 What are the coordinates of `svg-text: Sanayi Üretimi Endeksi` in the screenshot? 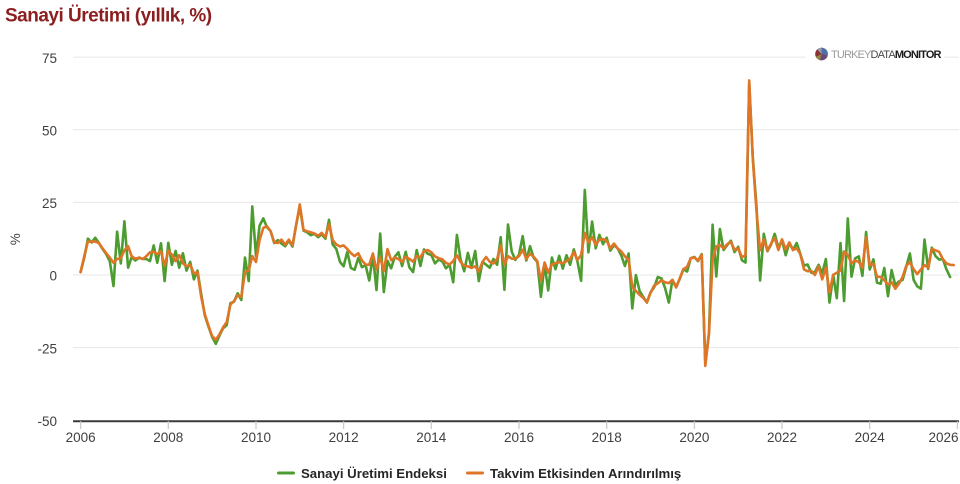 It's located at (374, 473).